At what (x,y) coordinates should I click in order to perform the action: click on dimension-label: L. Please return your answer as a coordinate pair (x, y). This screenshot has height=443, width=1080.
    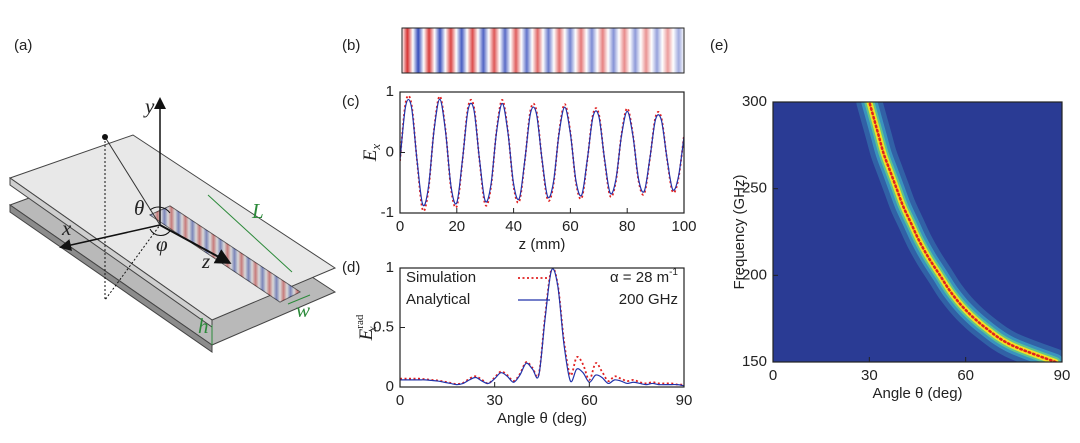
    Looking at the image, I should click on (257, 211).